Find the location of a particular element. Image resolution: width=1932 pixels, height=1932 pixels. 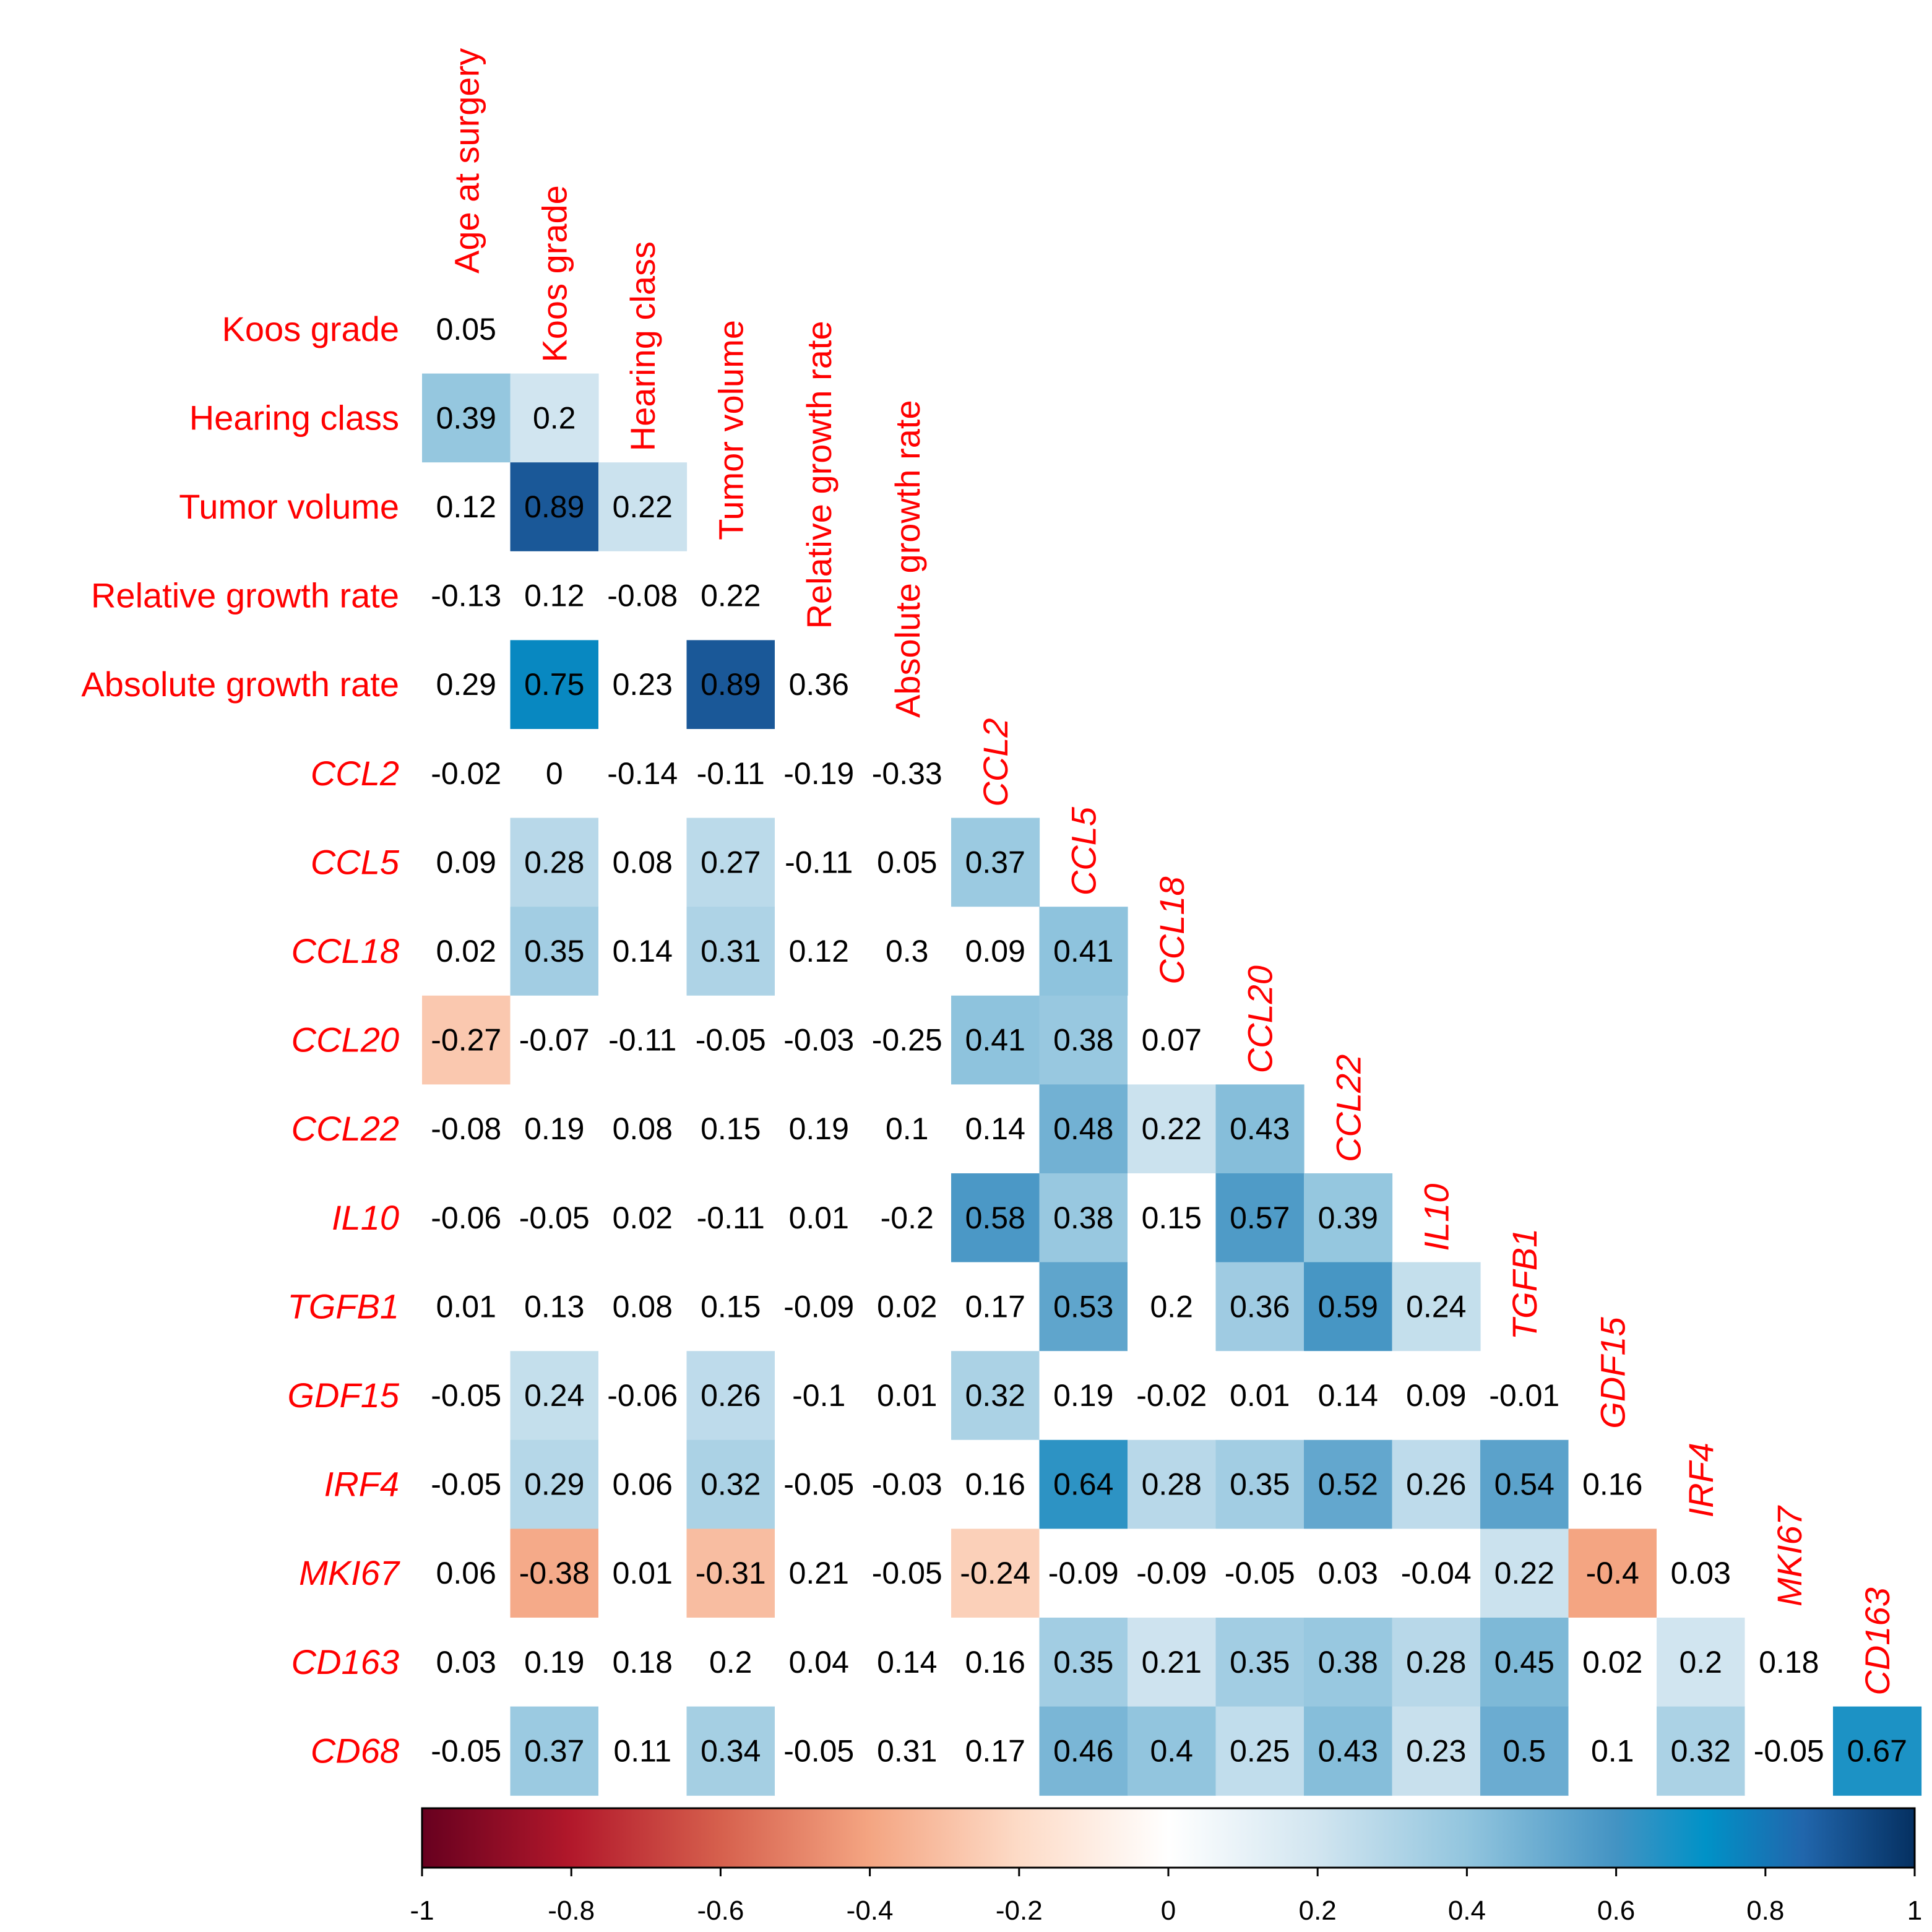

cell-value-label: 0.46 is located at coordinates (1083, 1750).